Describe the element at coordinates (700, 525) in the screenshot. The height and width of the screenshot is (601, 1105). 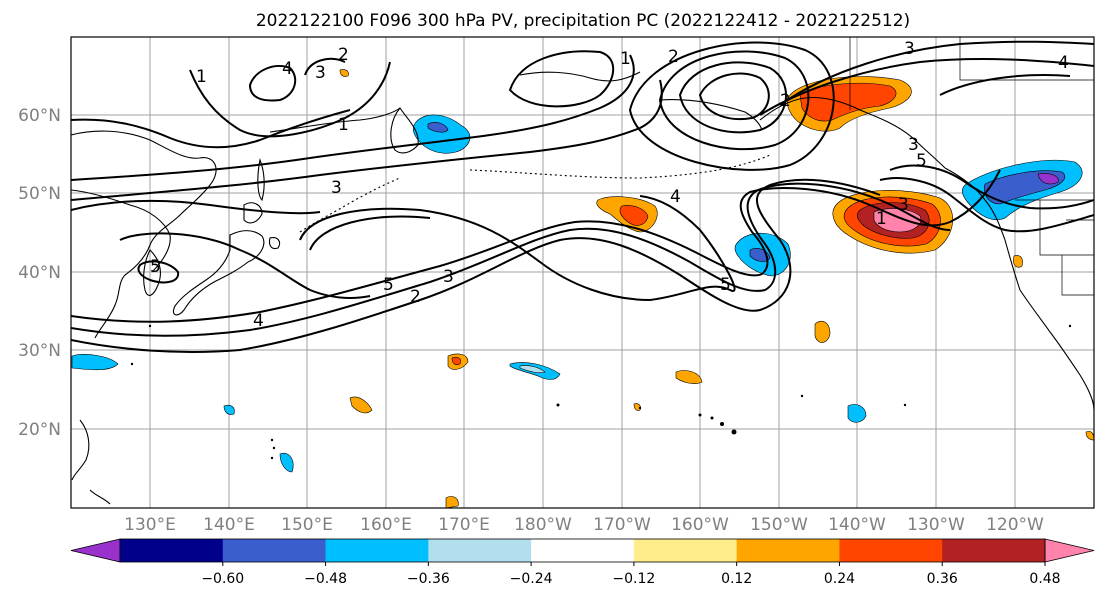
I see `lon-label: 160°W` at that location.